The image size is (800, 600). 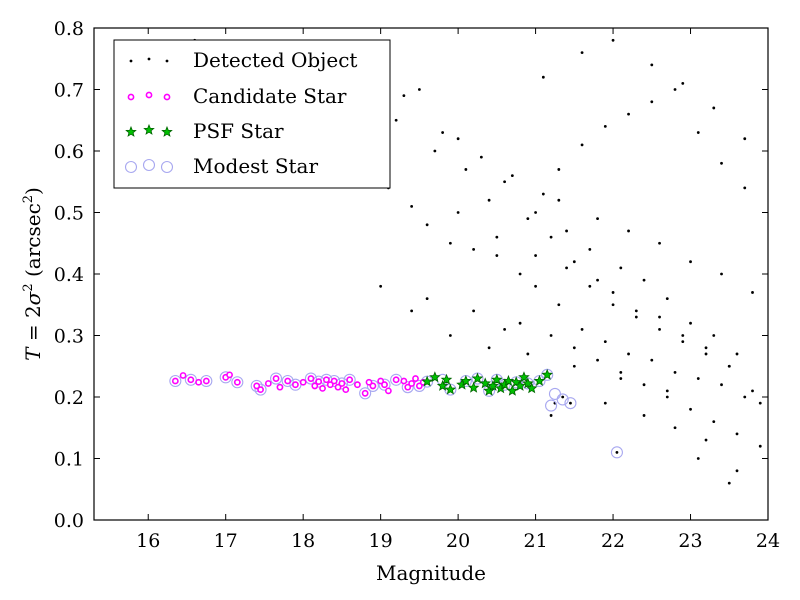 I want to click on y-tick-label: 0.3, so click(x=69, y=337).